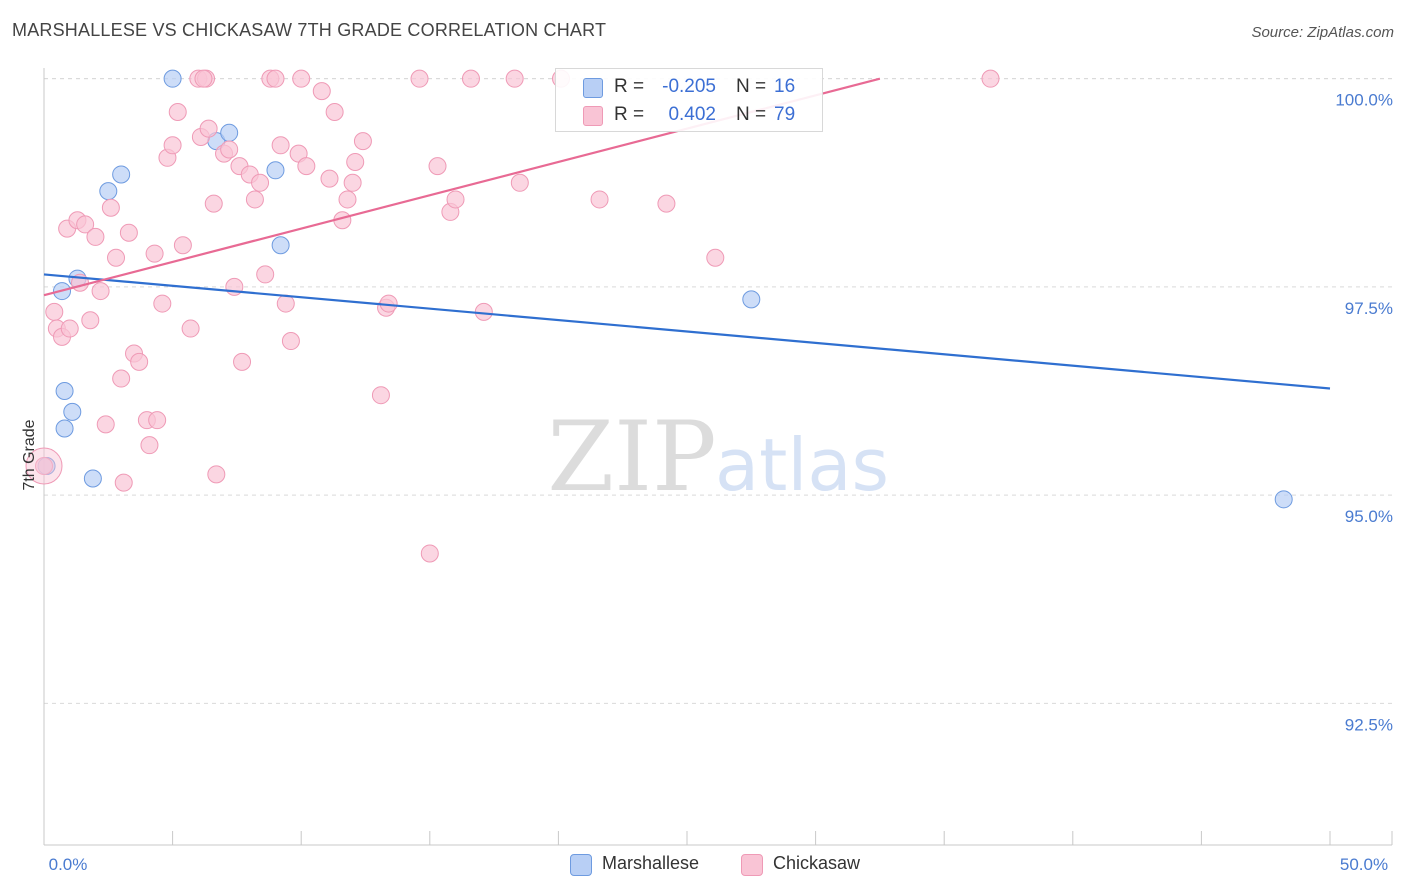 This screenshot has height=892, width=1406. Describe the element at coordinates (1369, 516) in the screenshot. I see `y-tick-label: 95.0%` at that location.